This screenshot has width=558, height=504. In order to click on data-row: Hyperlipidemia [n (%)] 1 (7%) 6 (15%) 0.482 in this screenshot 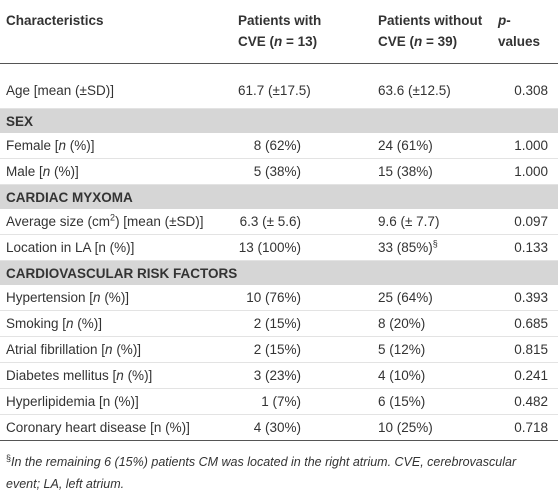, I will do `click(279, 401)`.